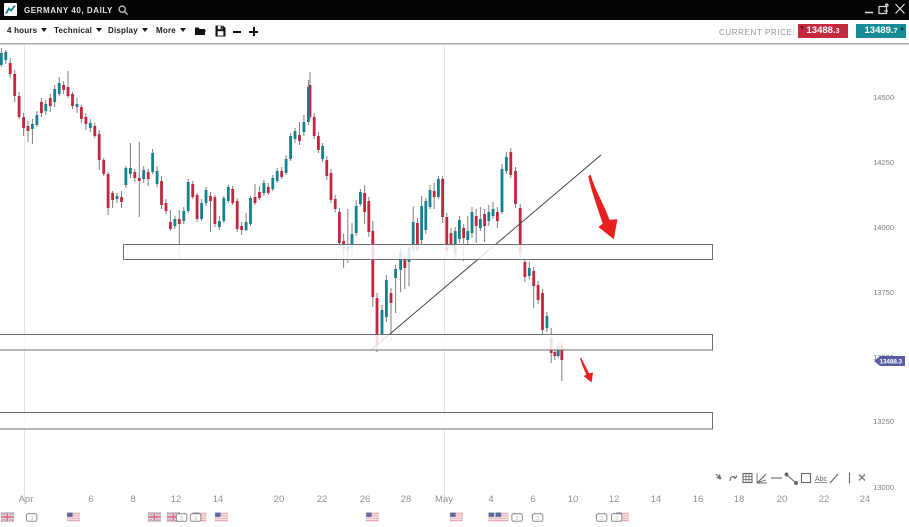 This screenshot has width=909, height=527. I want to click on svg-text: 13000, so click(883, 487).